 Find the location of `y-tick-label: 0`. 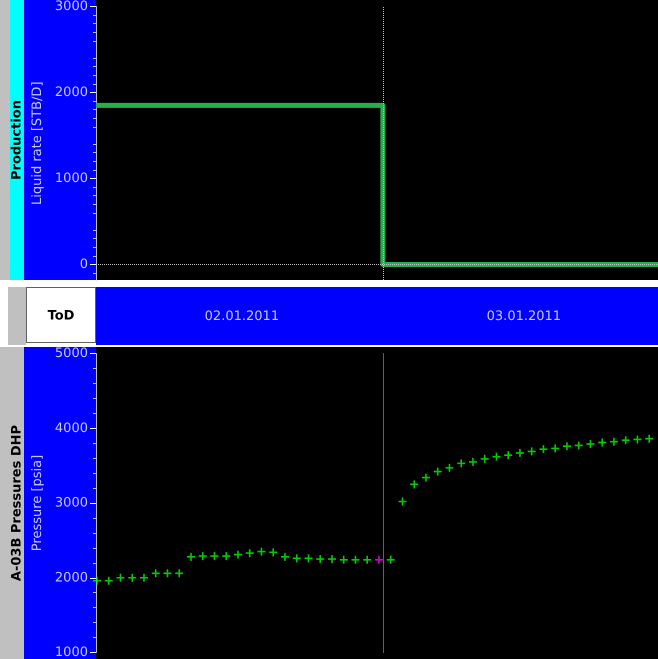

y-tick-label: 0 is located at coordinates (84, 264).